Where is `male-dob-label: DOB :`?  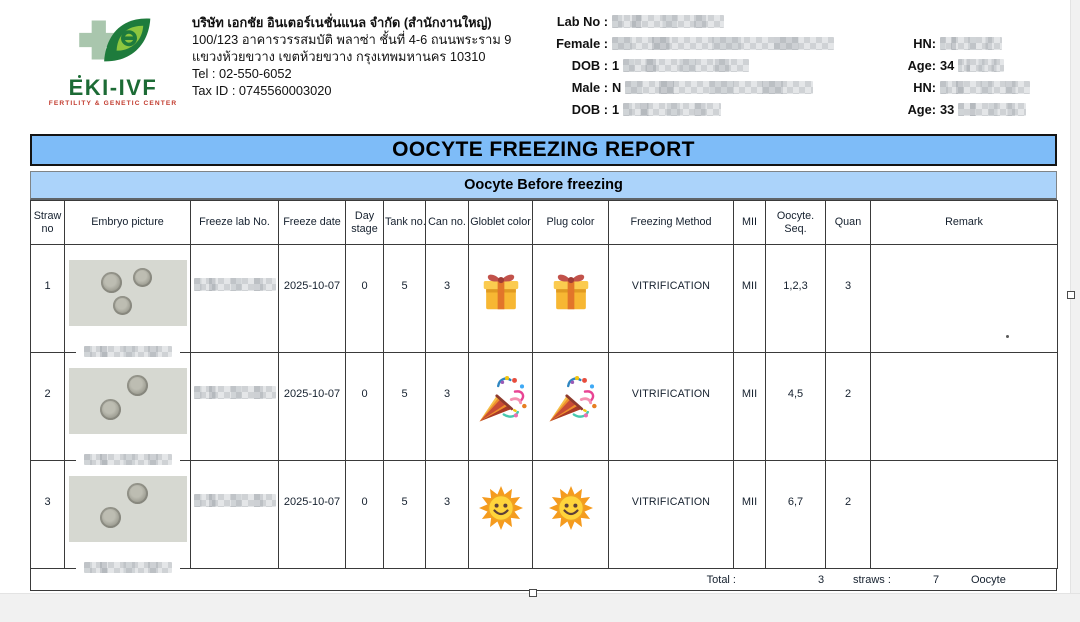 male-dob-label: DOB : is located at coordinates (589, 109).